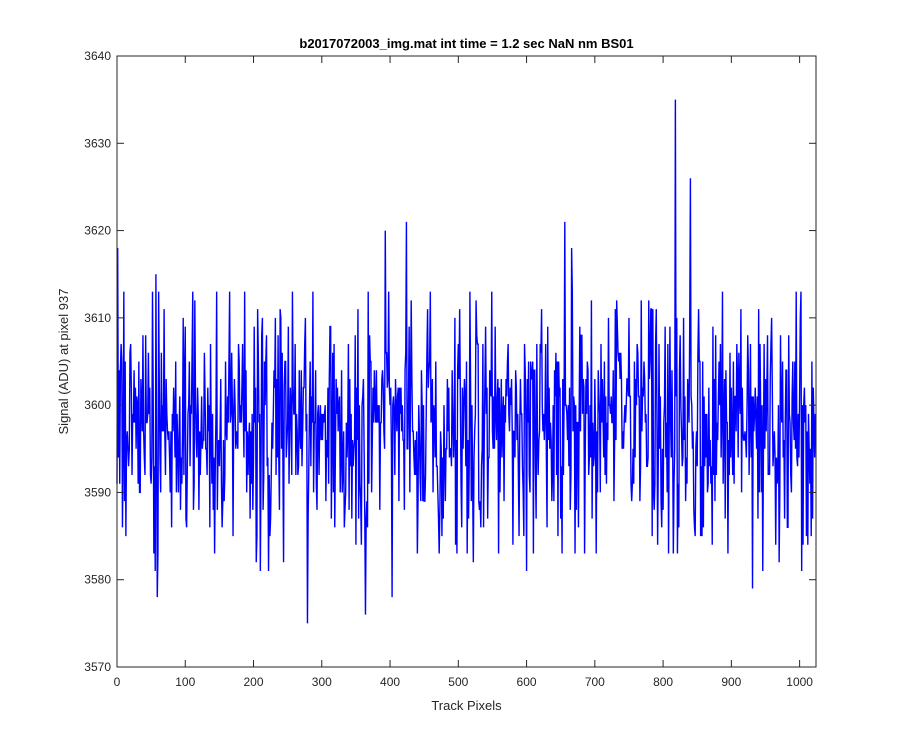 The width and height of the screenshot is (900, 755). What do you see at coordinates (97, 231) in the screenshot?
I see `y-tick-label: 3620` at bounding box center [97, 231].